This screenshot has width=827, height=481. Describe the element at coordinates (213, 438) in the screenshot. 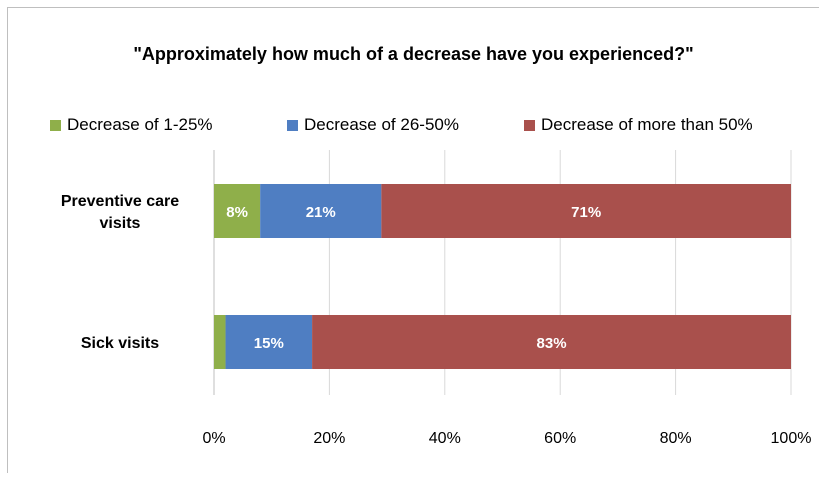

I see `x-tick-label: 0%` at that location.